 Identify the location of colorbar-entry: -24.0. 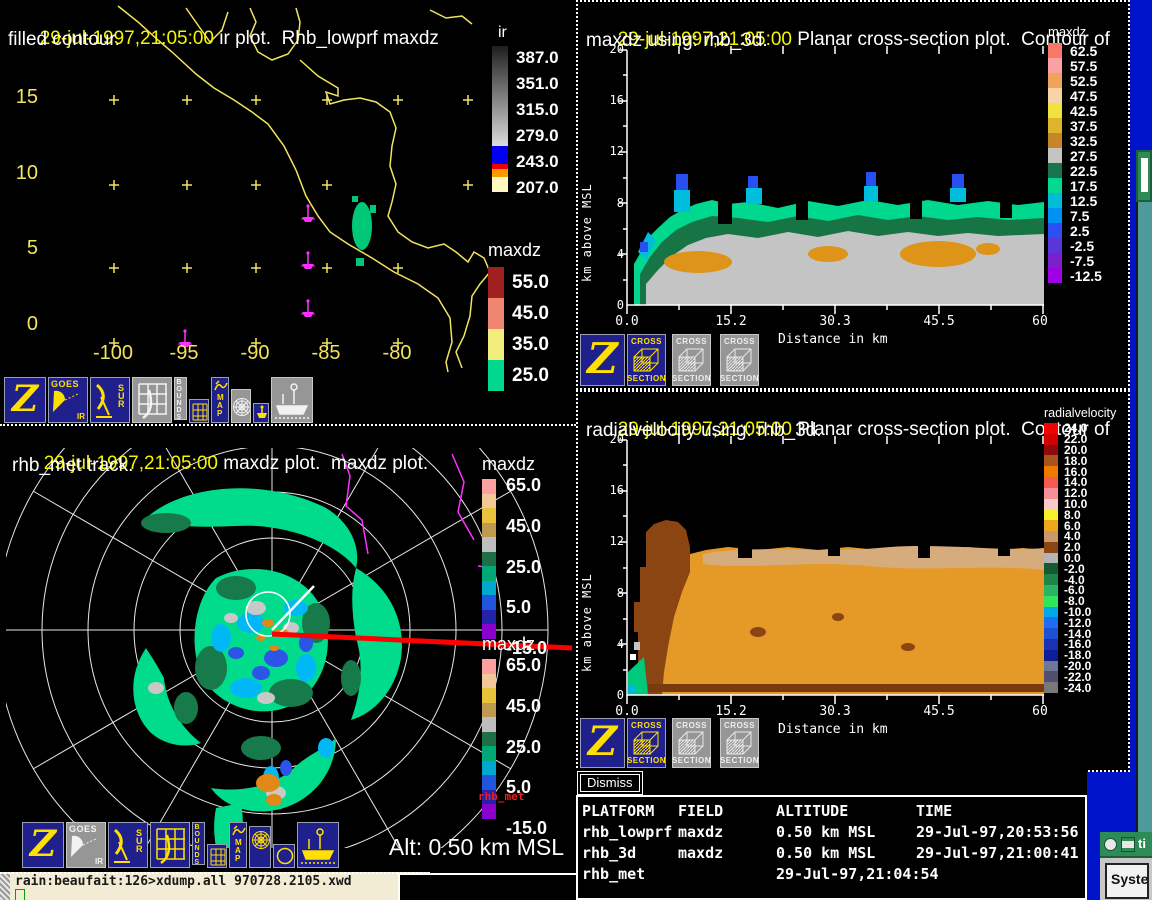
(1080, 688).